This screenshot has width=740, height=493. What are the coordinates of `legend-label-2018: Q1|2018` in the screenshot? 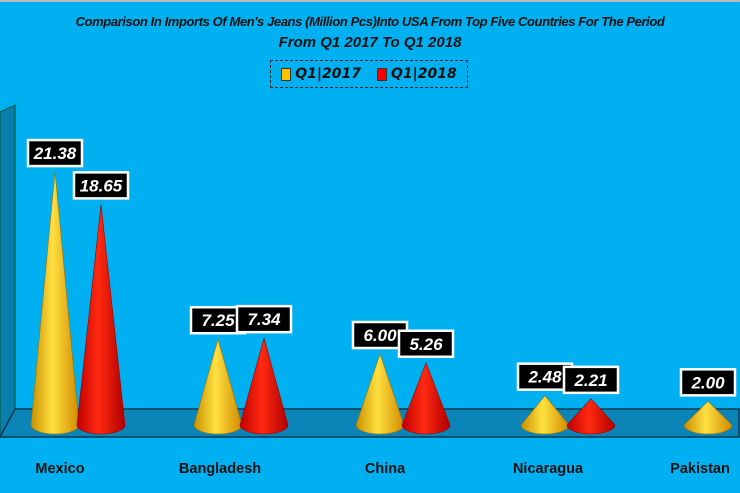 It's located at (424, 74).